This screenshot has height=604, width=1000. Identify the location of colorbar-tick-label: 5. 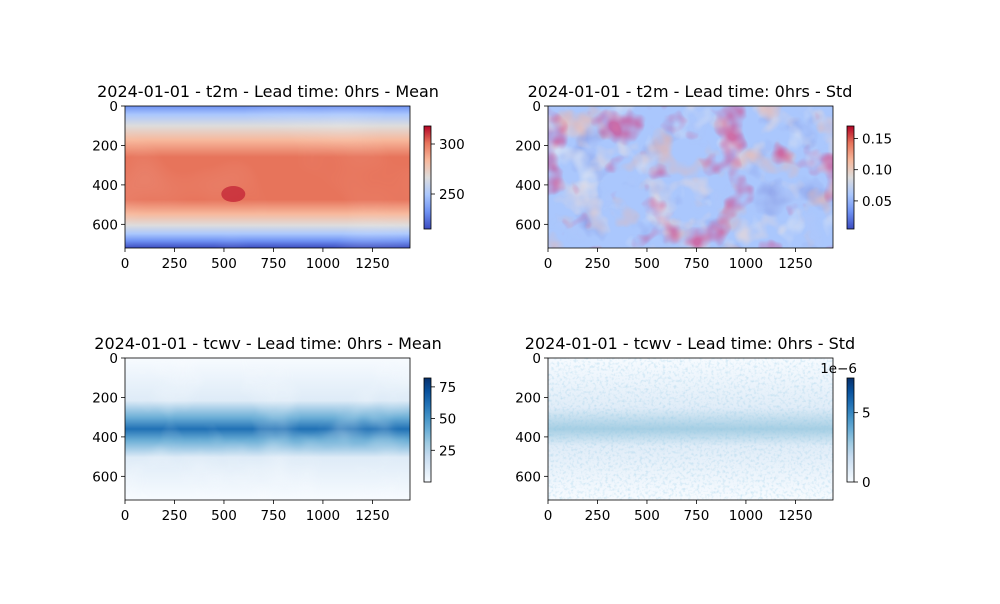
(866, 414).